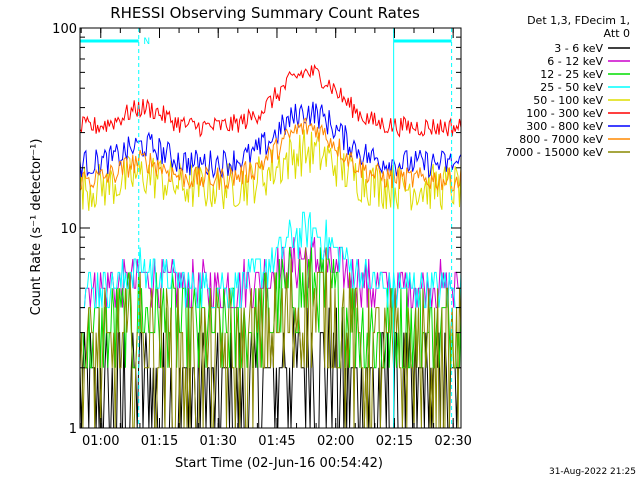 This screenshot has height=480, width=640. What do you see at coordinates (561, 139) in the screenshot?
I see `legend-label-7: 800 - 7000 keV` at bounding box center [561, 139].